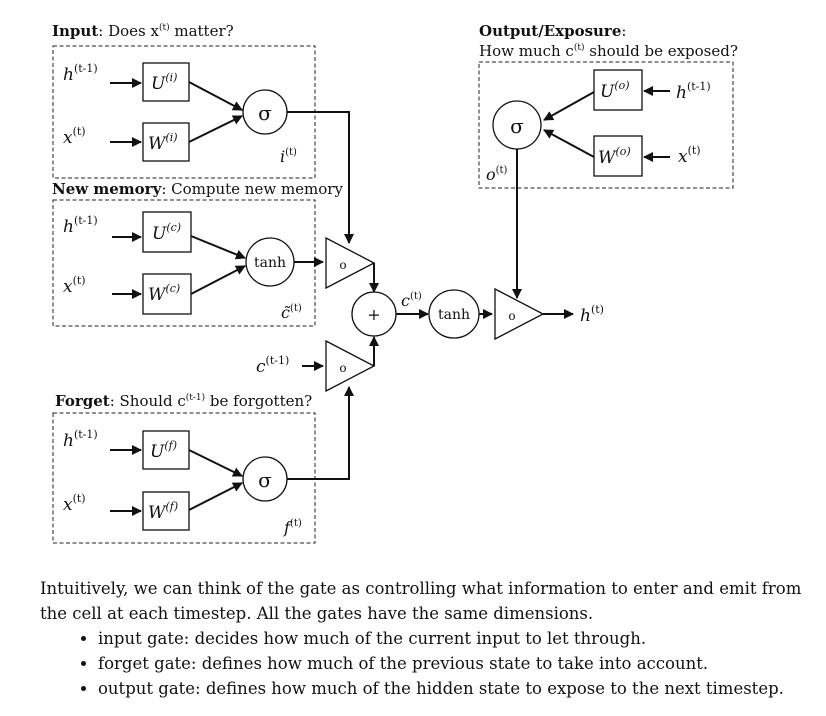 This screenshot has width=826, height=716. I want to click on forget-out-label: f(t), so click(292, 527).